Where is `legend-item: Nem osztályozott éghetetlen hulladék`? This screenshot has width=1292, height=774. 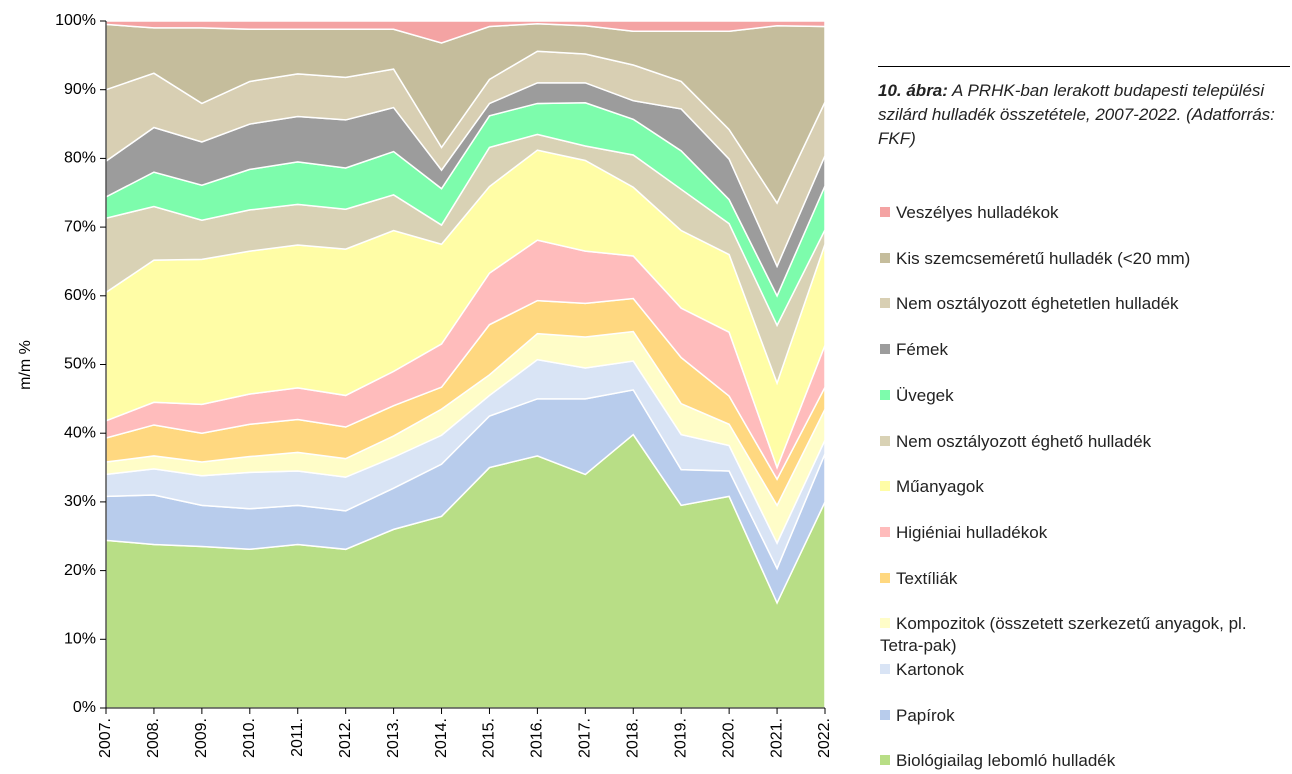 legend-item: Nem osztályozott éghetetlen hulladék is located at coordinates (1082, 304).